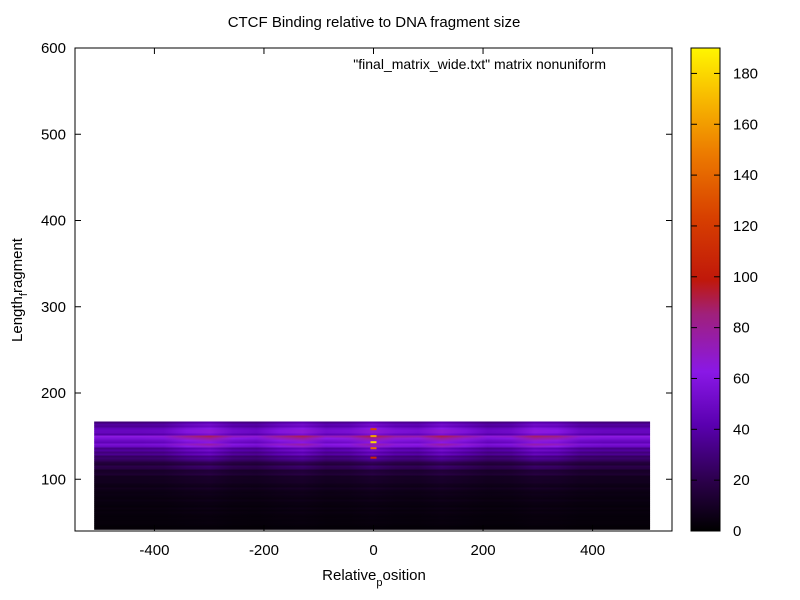  I want to click on heatmap-area, so click(372, 475).